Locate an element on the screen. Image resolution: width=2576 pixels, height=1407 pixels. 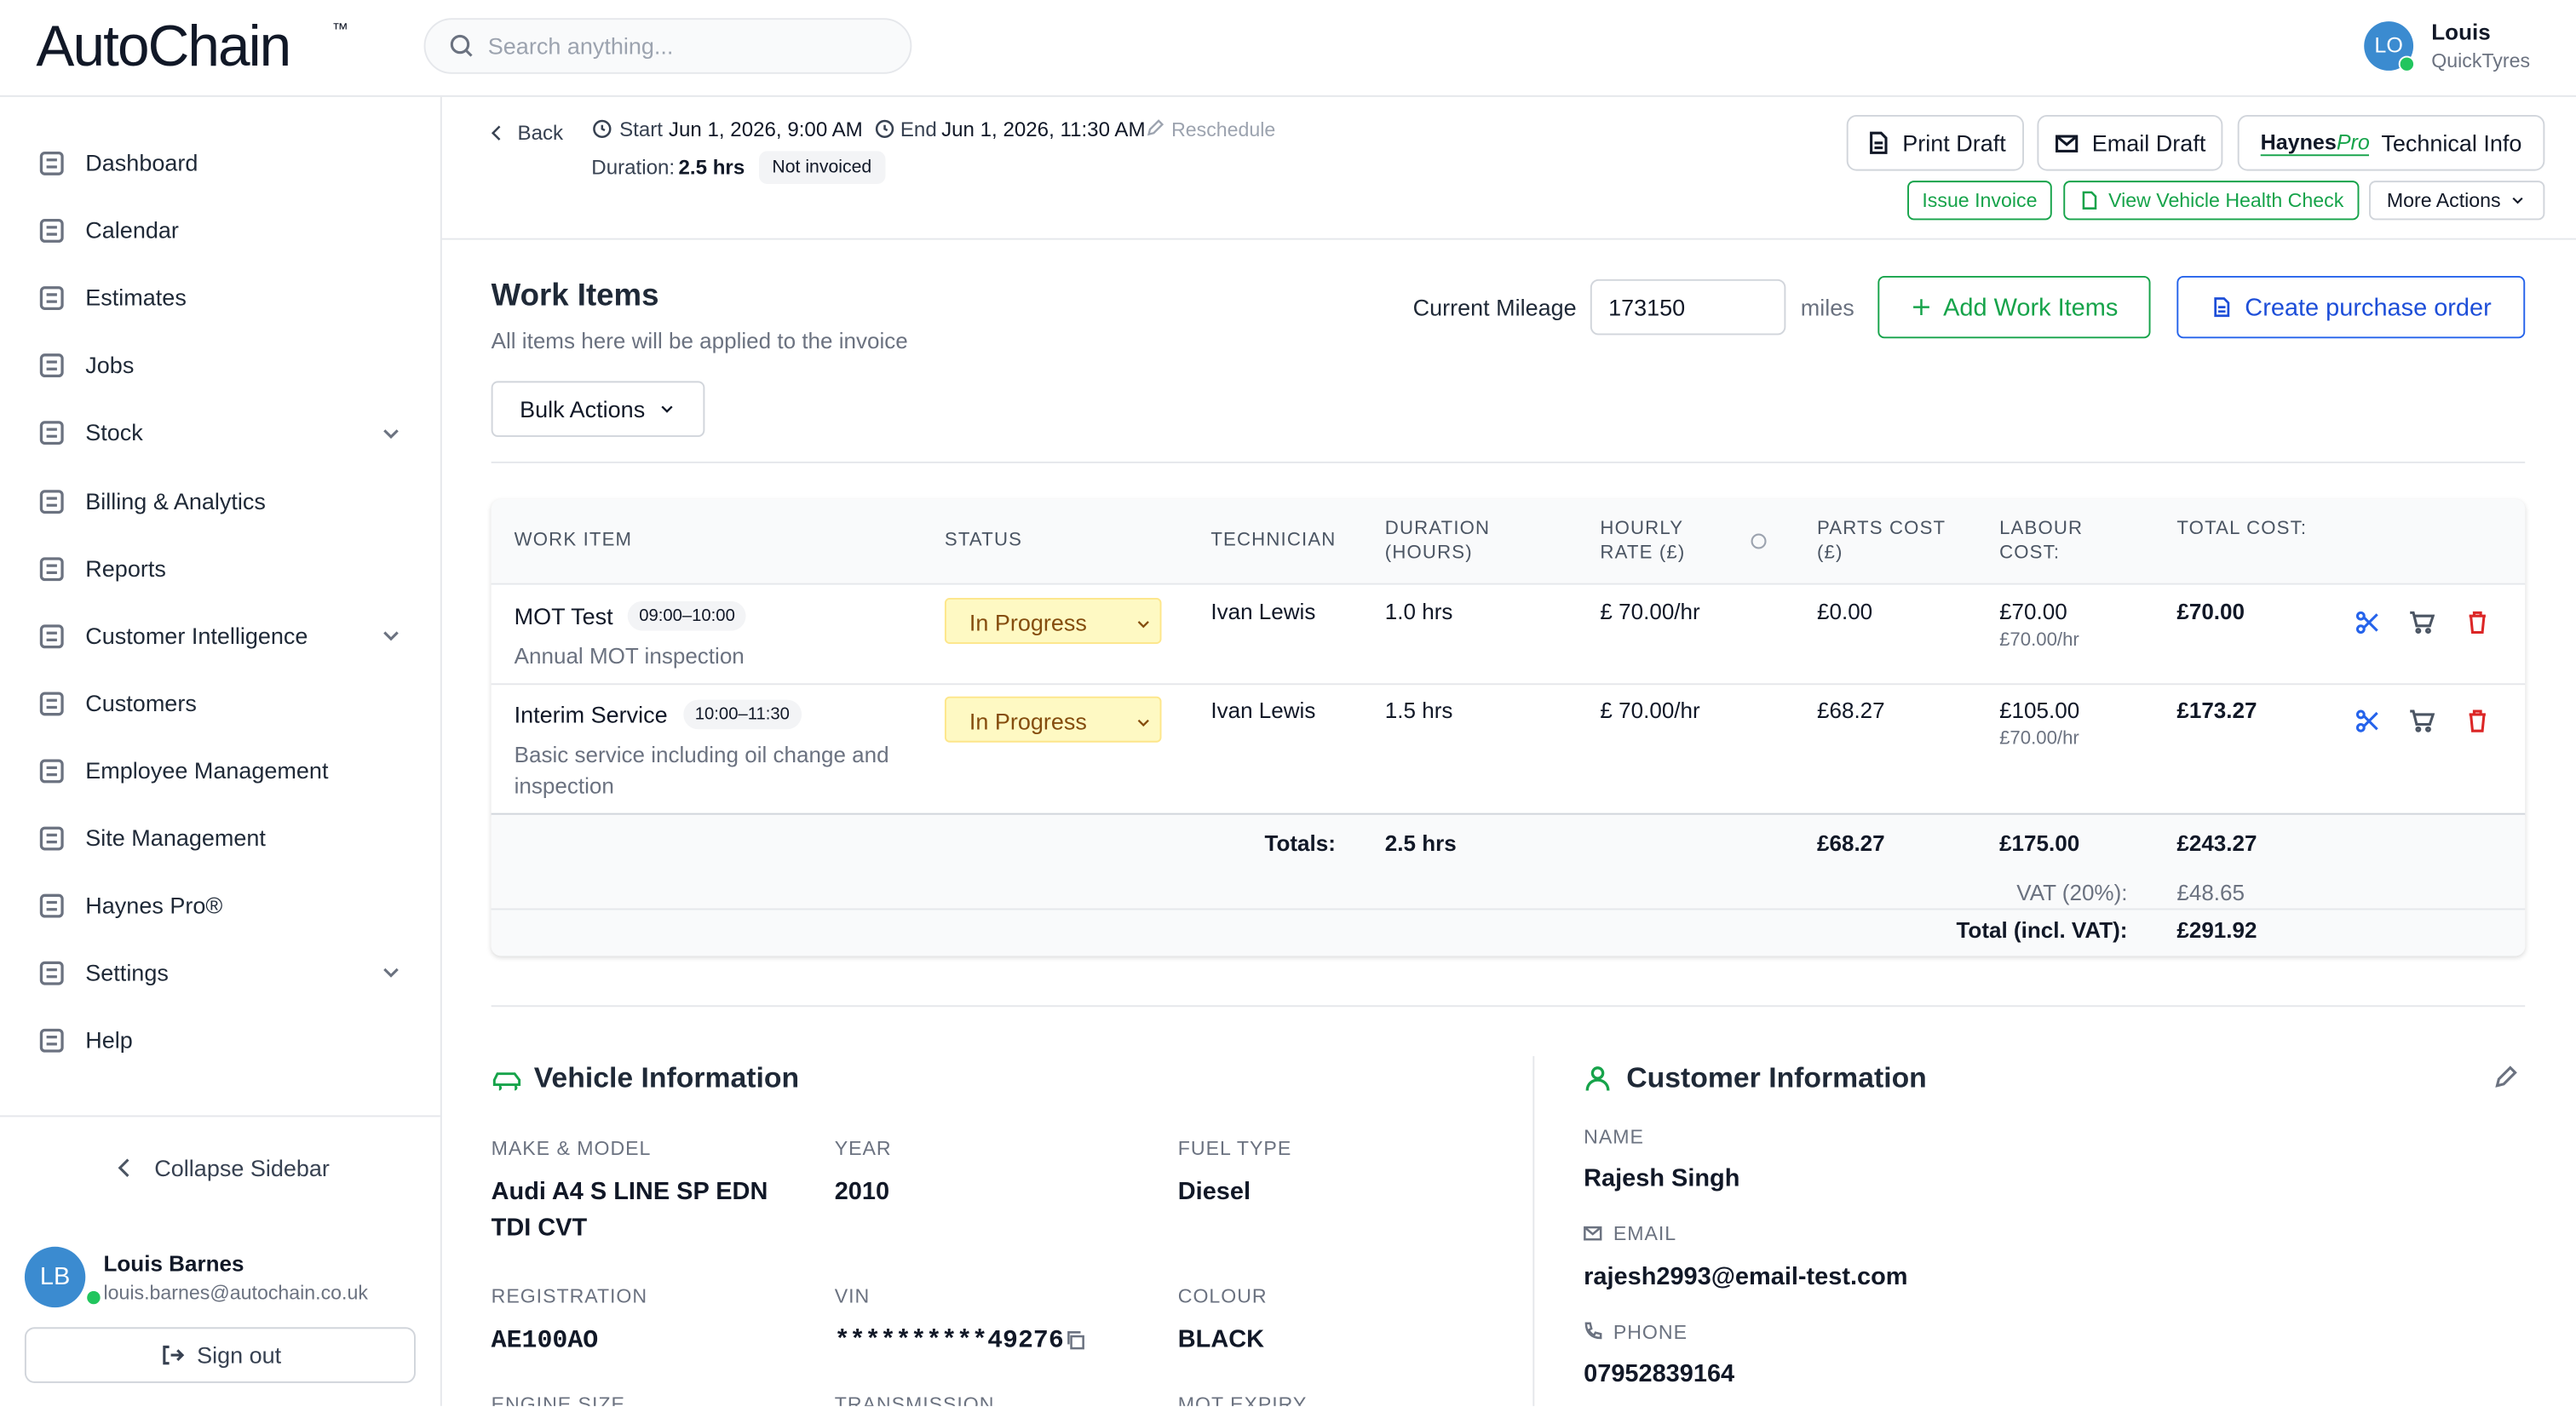
status-dot is located at coordinates (2406, 63).